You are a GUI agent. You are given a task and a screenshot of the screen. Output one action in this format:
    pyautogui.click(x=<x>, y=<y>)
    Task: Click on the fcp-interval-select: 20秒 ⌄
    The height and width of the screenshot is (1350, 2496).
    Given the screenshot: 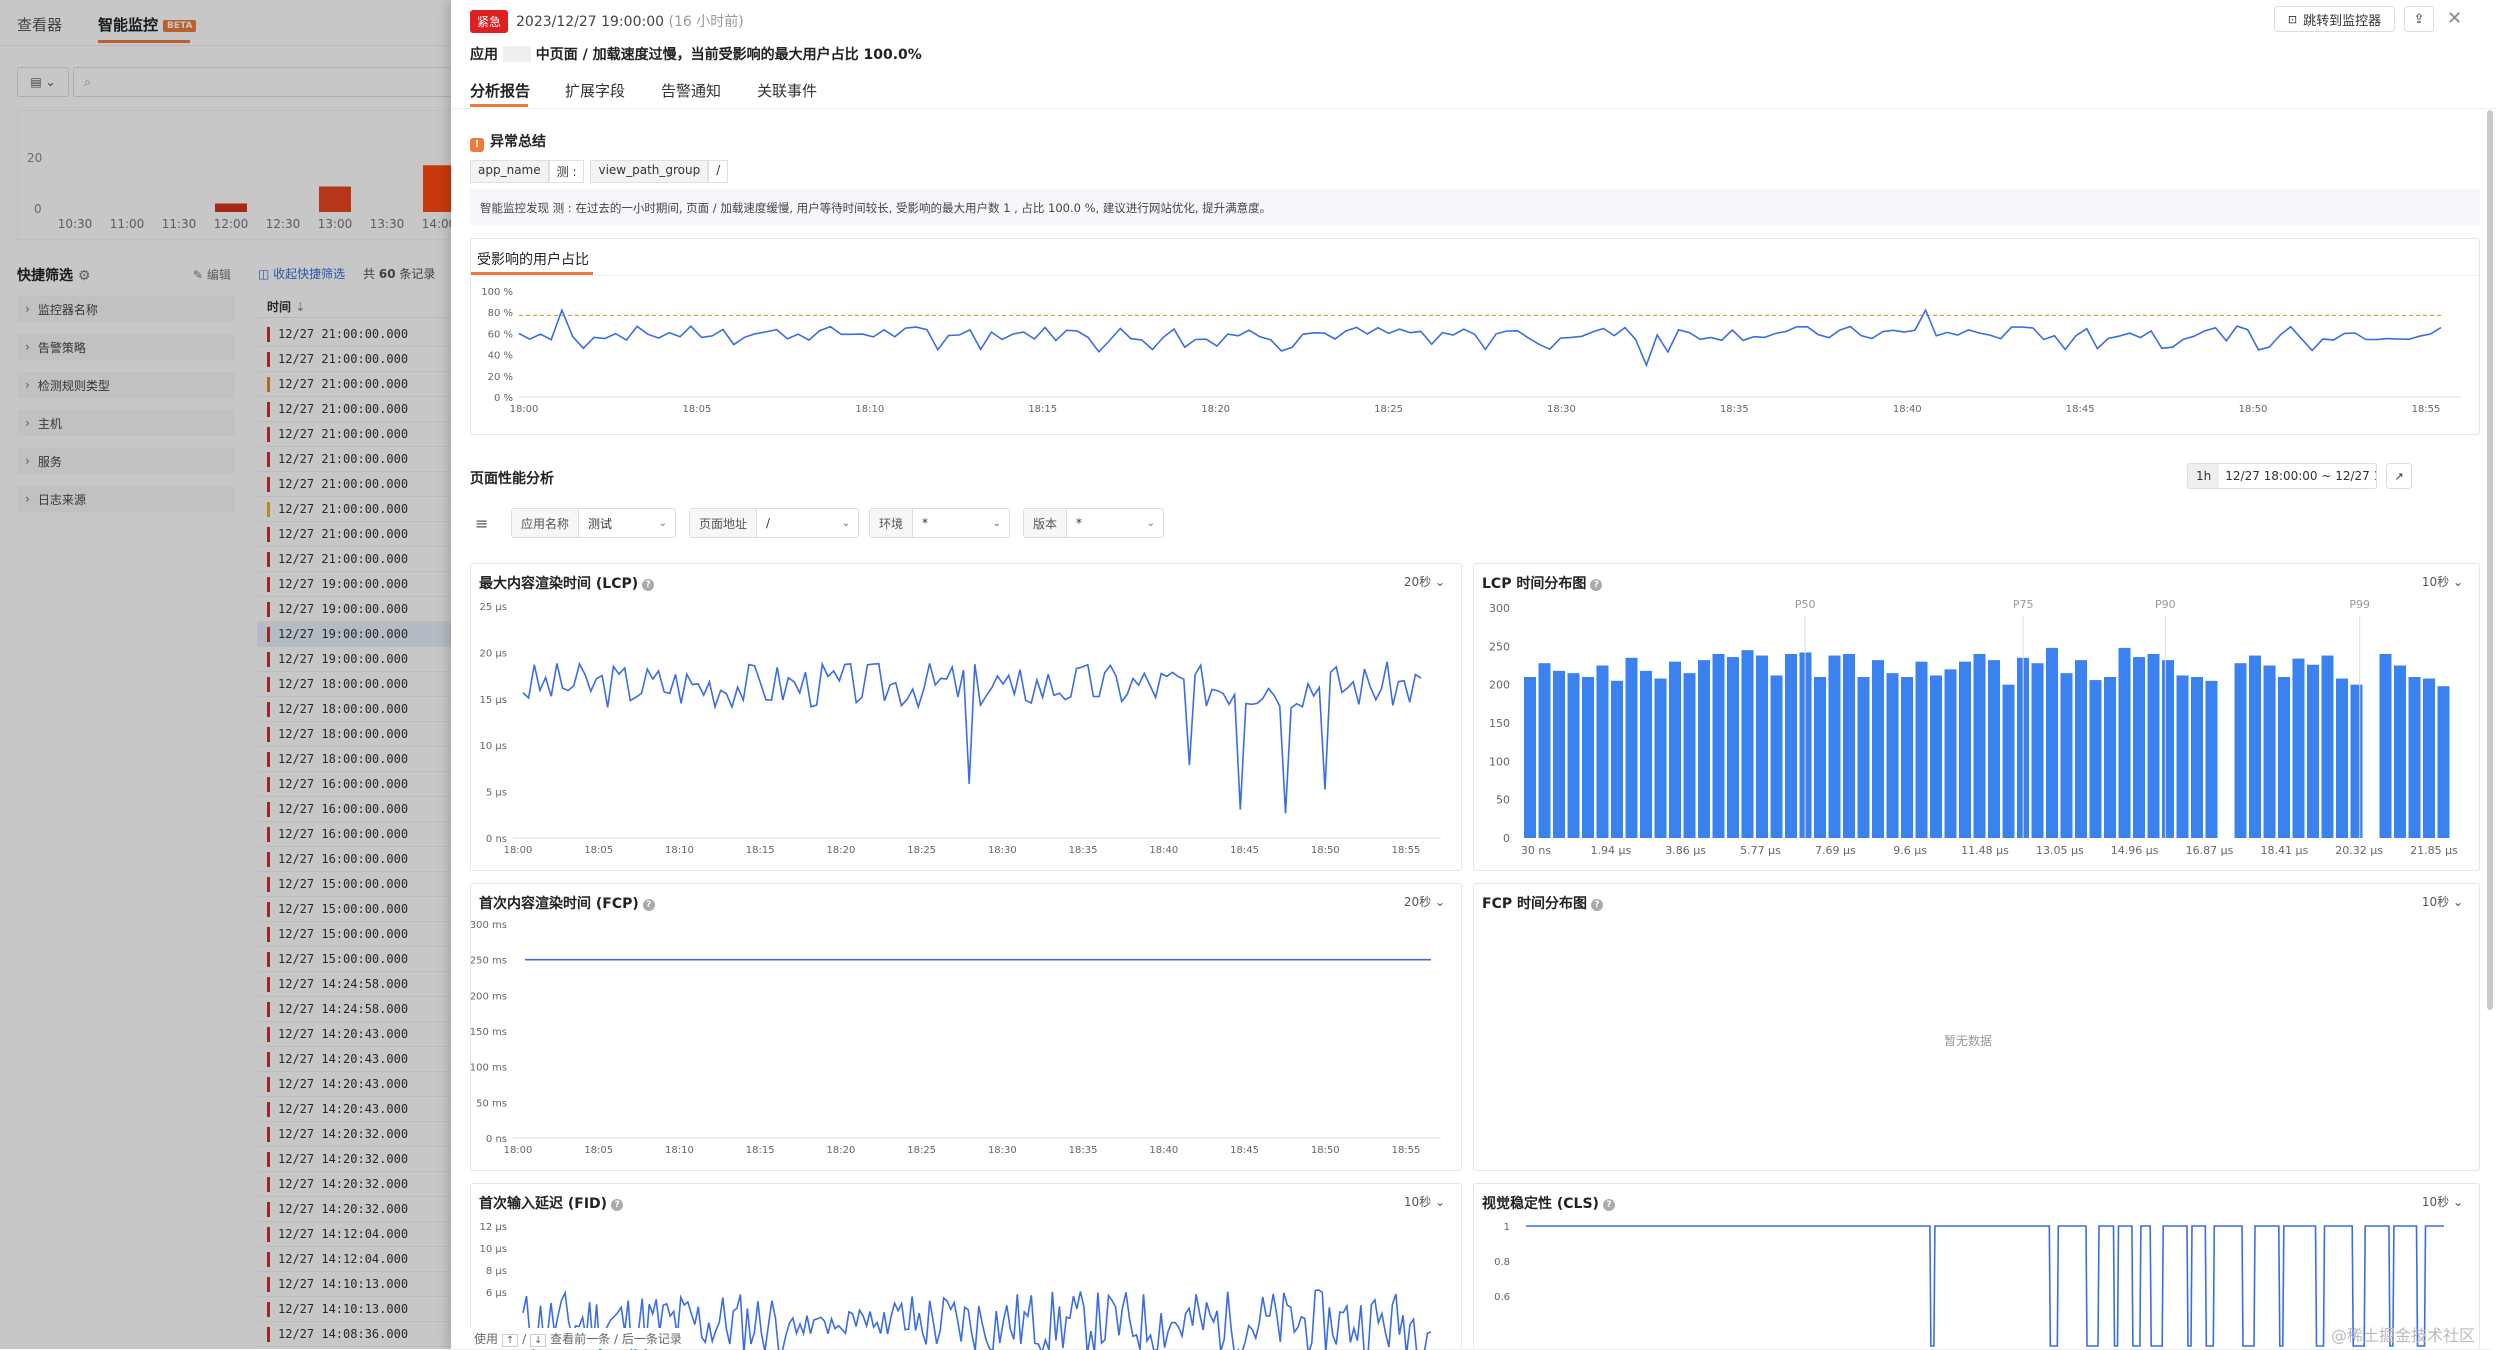 What is the action you would take?
    pyautogui.click(x=1424, y=902)
    